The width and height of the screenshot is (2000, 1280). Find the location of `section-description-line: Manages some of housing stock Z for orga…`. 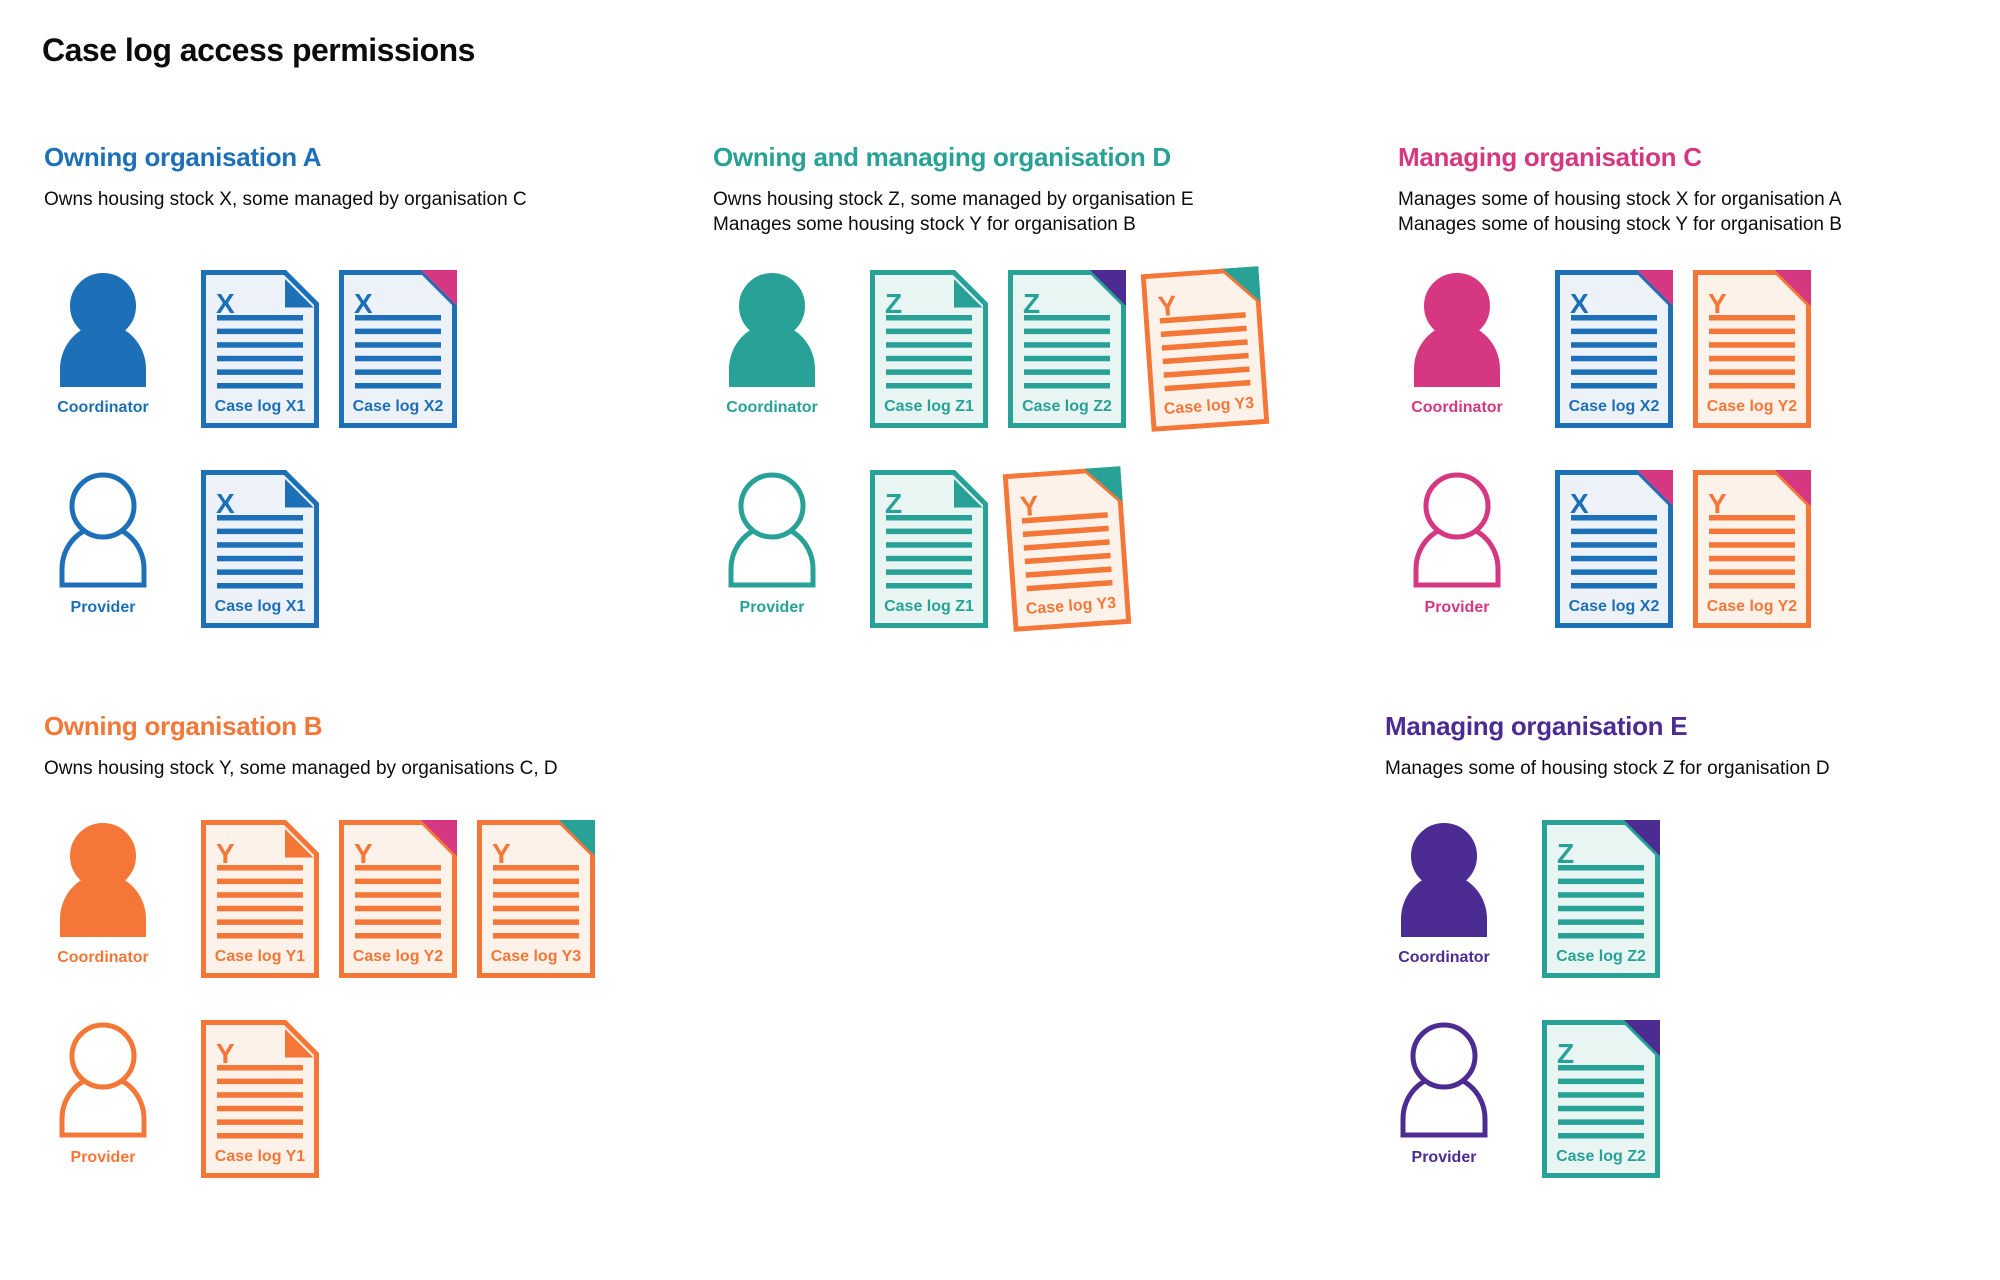

section-description-line: Manages some of housing stock Z for orga… is located at coordinates (1607, 768).